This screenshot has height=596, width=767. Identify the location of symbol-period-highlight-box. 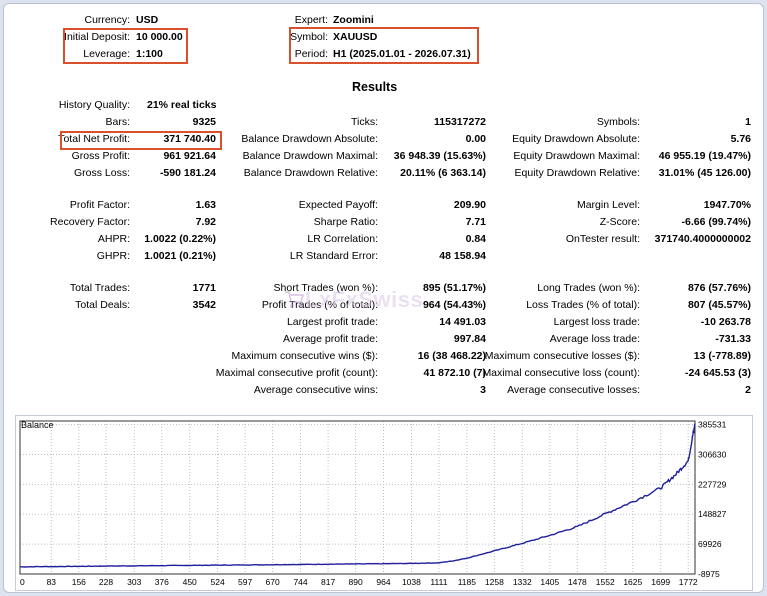
(384, 45).